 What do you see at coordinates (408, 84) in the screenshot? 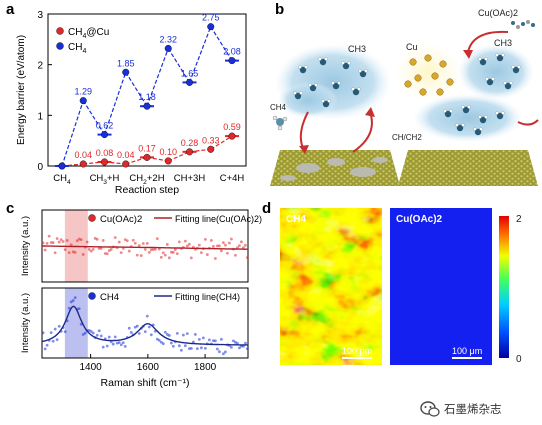
I see `cu-atom` at bounding box center [408, 84].